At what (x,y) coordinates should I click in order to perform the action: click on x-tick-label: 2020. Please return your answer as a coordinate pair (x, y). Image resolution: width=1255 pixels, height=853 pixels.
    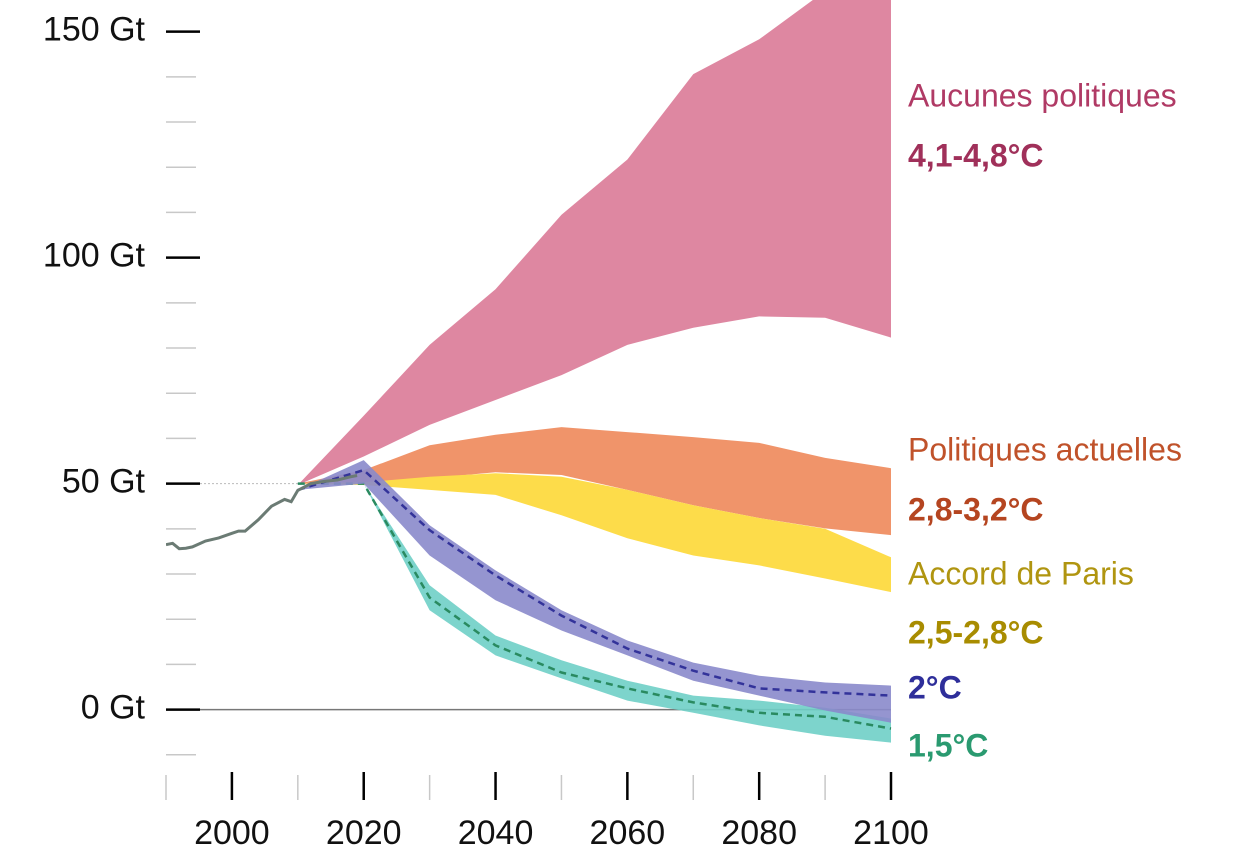
    Looking at the image, I should click on (364, 833).